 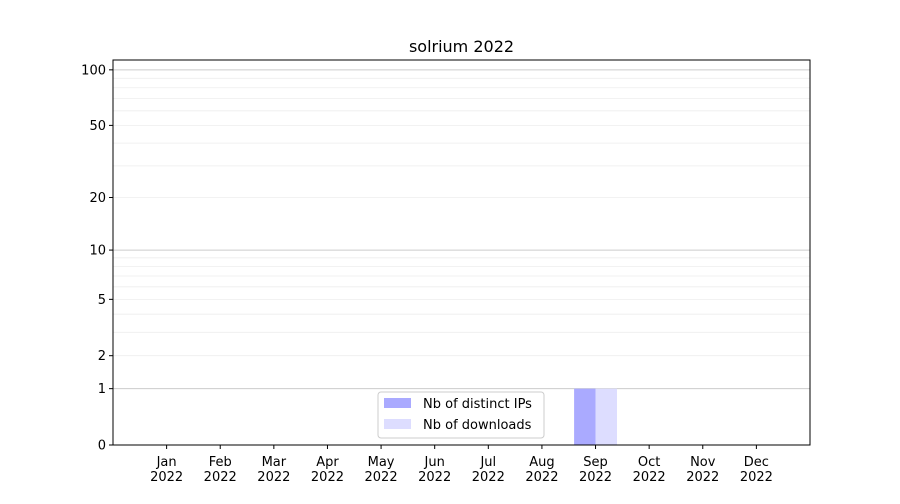 What do you see at coordinates (93, 70) in the screenshot?
I see `y-tick-label: 100` at bounding box center [93, 70].